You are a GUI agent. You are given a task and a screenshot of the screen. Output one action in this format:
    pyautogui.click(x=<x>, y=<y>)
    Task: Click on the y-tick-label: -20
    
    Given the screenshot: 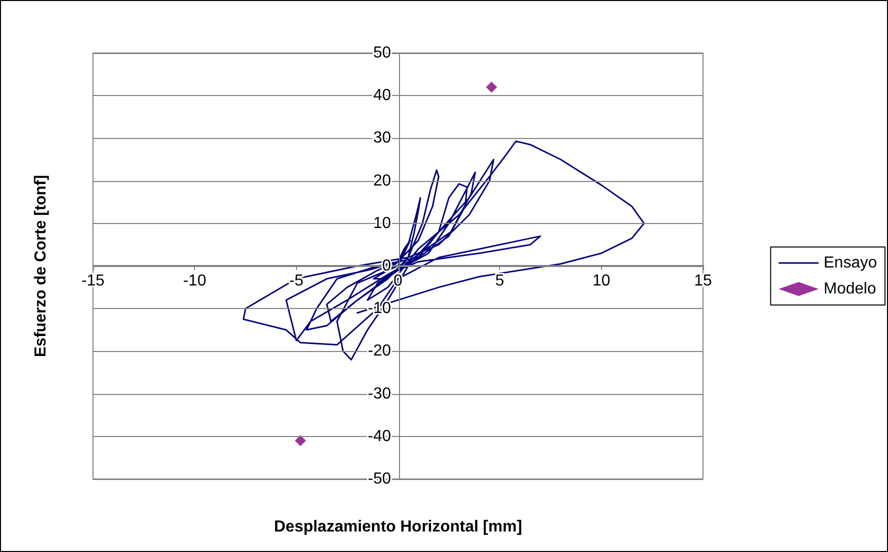 What is the action you would take?
    pyautogui.click(x=380, y=351)
    